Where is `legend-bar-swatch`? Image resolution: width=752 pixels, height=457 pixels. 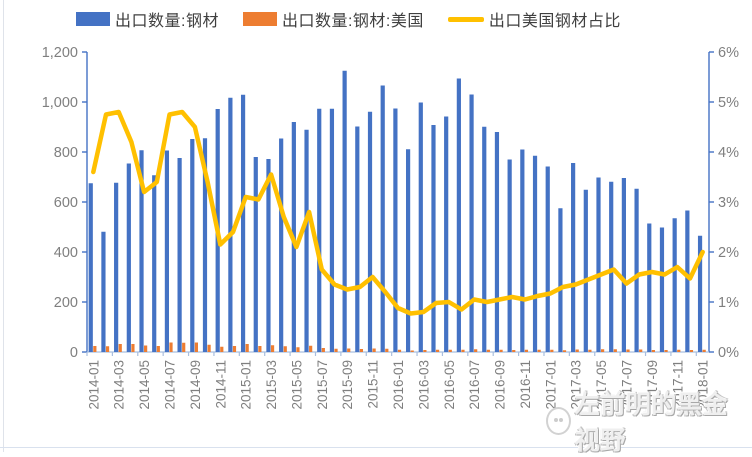
legend-bar-swatch is located at coordinates (259, 19).